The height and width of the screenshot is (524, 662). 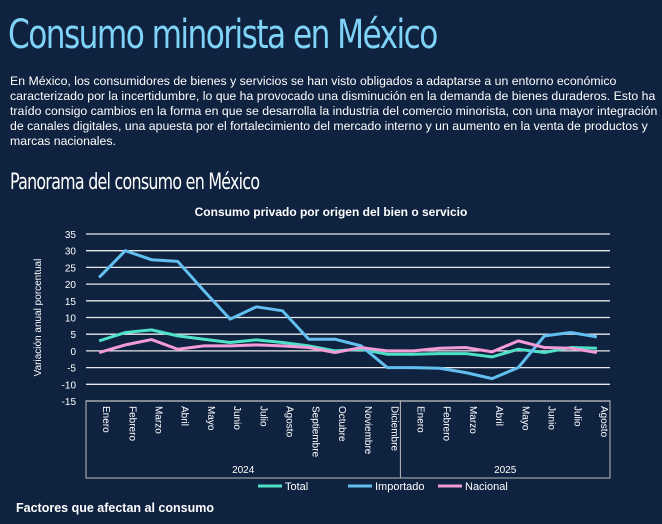 I want to click on x-tick-label: Noviembre, so click(x=367, y=430).